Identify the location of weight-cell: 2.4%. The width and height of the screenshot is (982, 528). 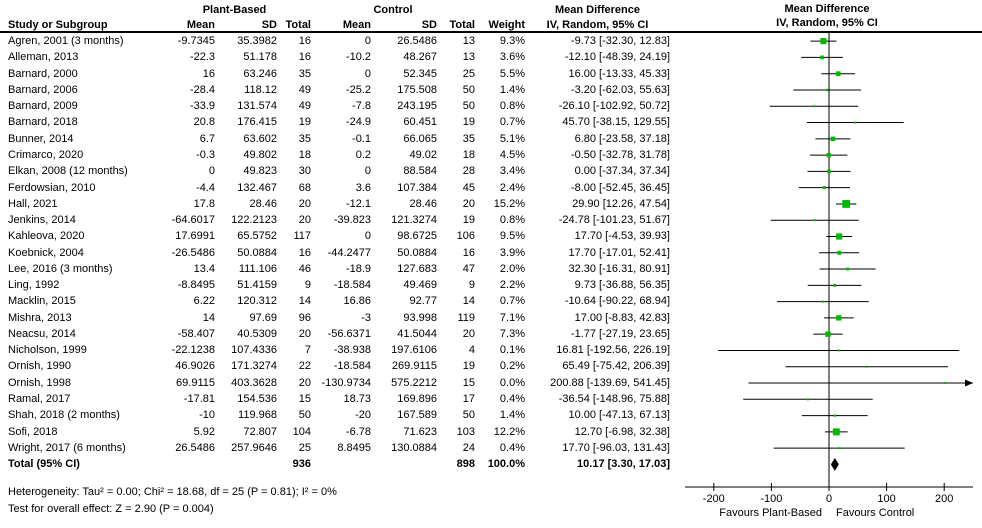
(512, 187).